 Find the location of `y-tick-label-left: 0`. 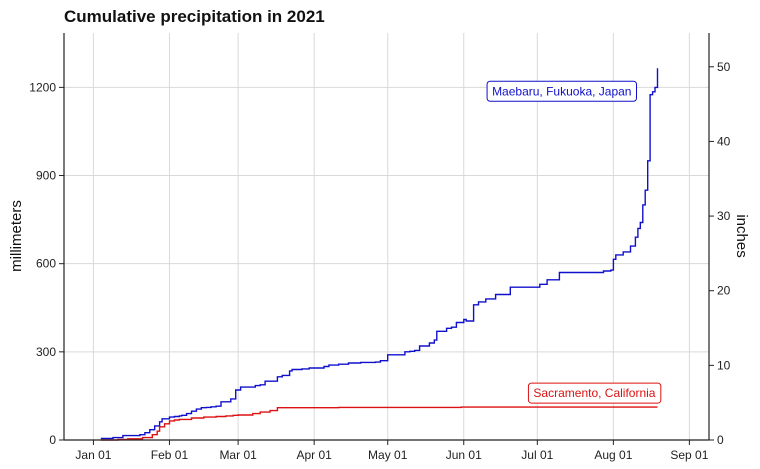

y-tick-label-left: 0 is located at coordinates (52, 440).